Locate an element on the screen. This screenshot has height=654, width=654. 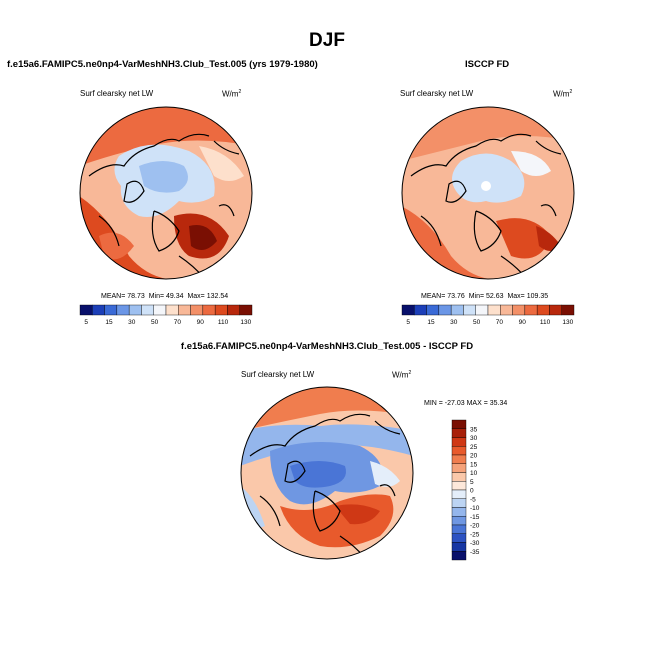
diff-minmax: MIN = -27.03 MAX = 35.34 is located at coordinates (466, 403).